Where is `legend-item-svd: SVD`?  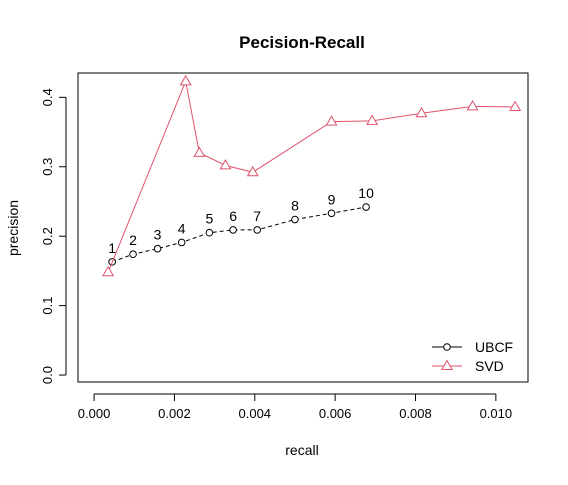 legend-item-svd: SVD is located at coordinates (468, 366).